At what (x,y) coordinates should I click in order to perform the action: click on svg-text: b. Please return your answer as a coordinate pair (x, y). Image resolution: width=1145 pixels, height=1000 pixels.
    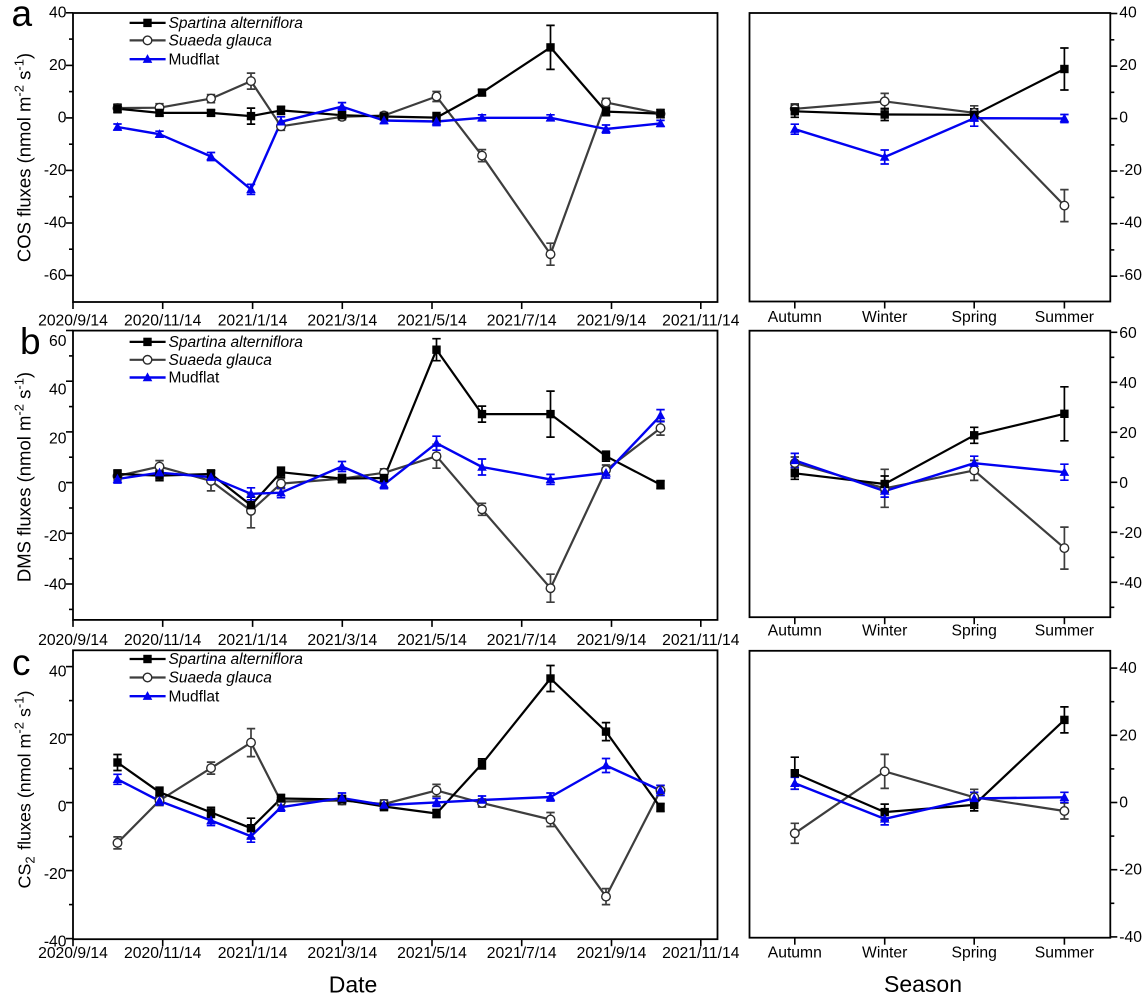
    Looking at the image, I should click on (30, 341).